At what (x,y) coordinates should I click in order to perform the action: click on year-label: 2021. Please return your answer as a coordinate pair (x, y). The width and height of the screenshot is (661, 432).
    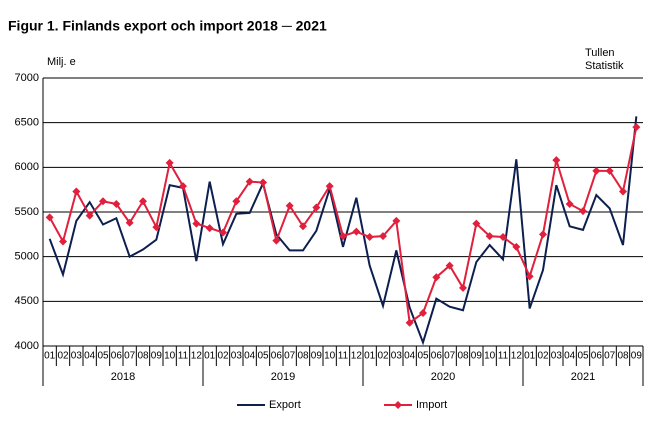
    Looking at the image, I should click on (583, 377).